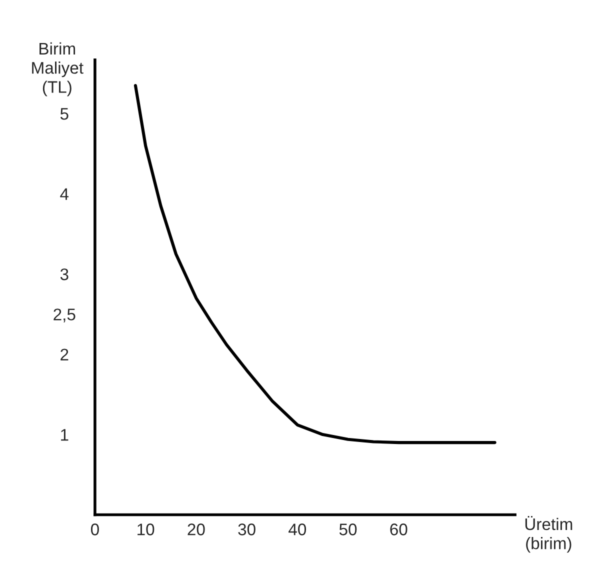 This screenshot has height=581, width=601. What do you see at coordinates (58, 69) in the screenshot?
I see `y-axis-title: Birim Maliyet (TL)` at bounding box center [58, 69].